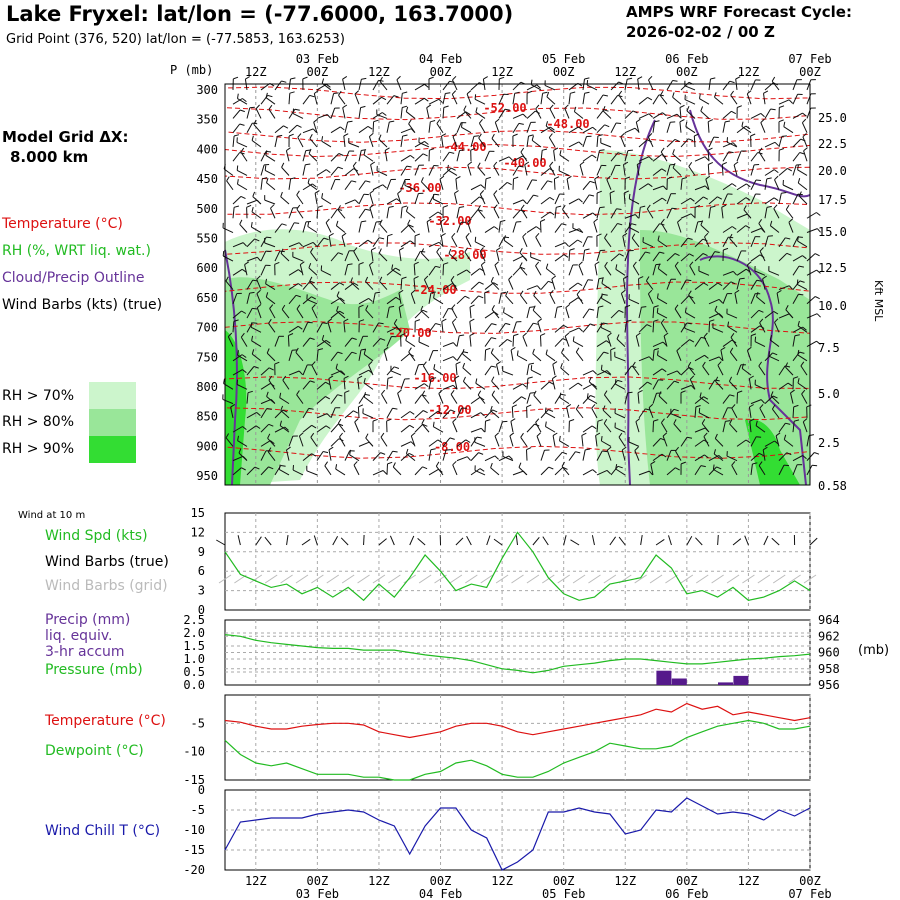 The height and width of the screenshot is (900, 900). What do you see at coordinates (112, 422) in the screenshot?
I see `legend-rh80-swatch` at bounding box center [112, 422].